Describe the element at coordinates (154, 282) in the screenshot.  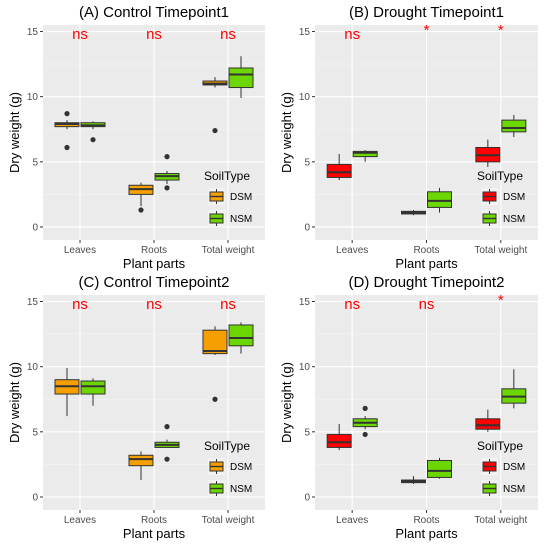
I see `panel-title: (C) Control Timepoint2` at that location.